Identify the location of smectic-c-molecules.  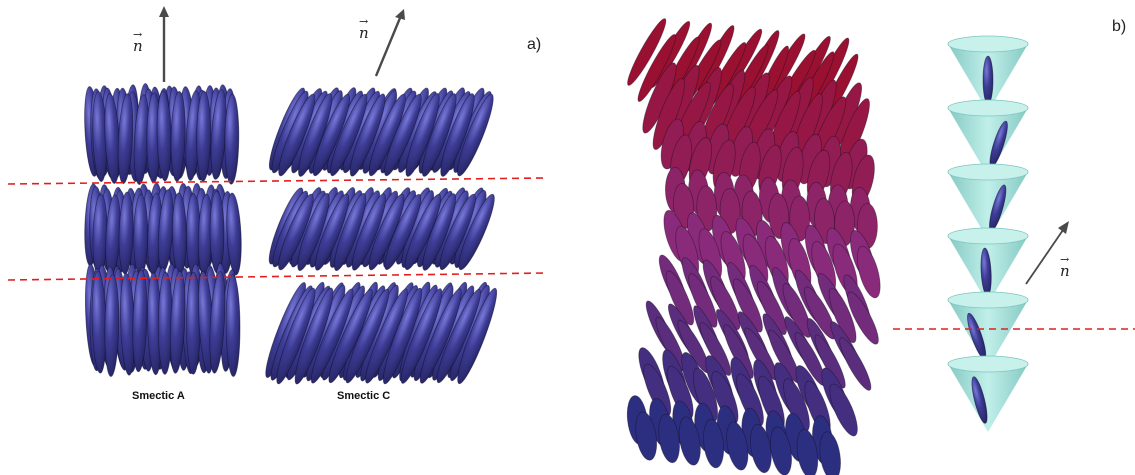
(381, 236).